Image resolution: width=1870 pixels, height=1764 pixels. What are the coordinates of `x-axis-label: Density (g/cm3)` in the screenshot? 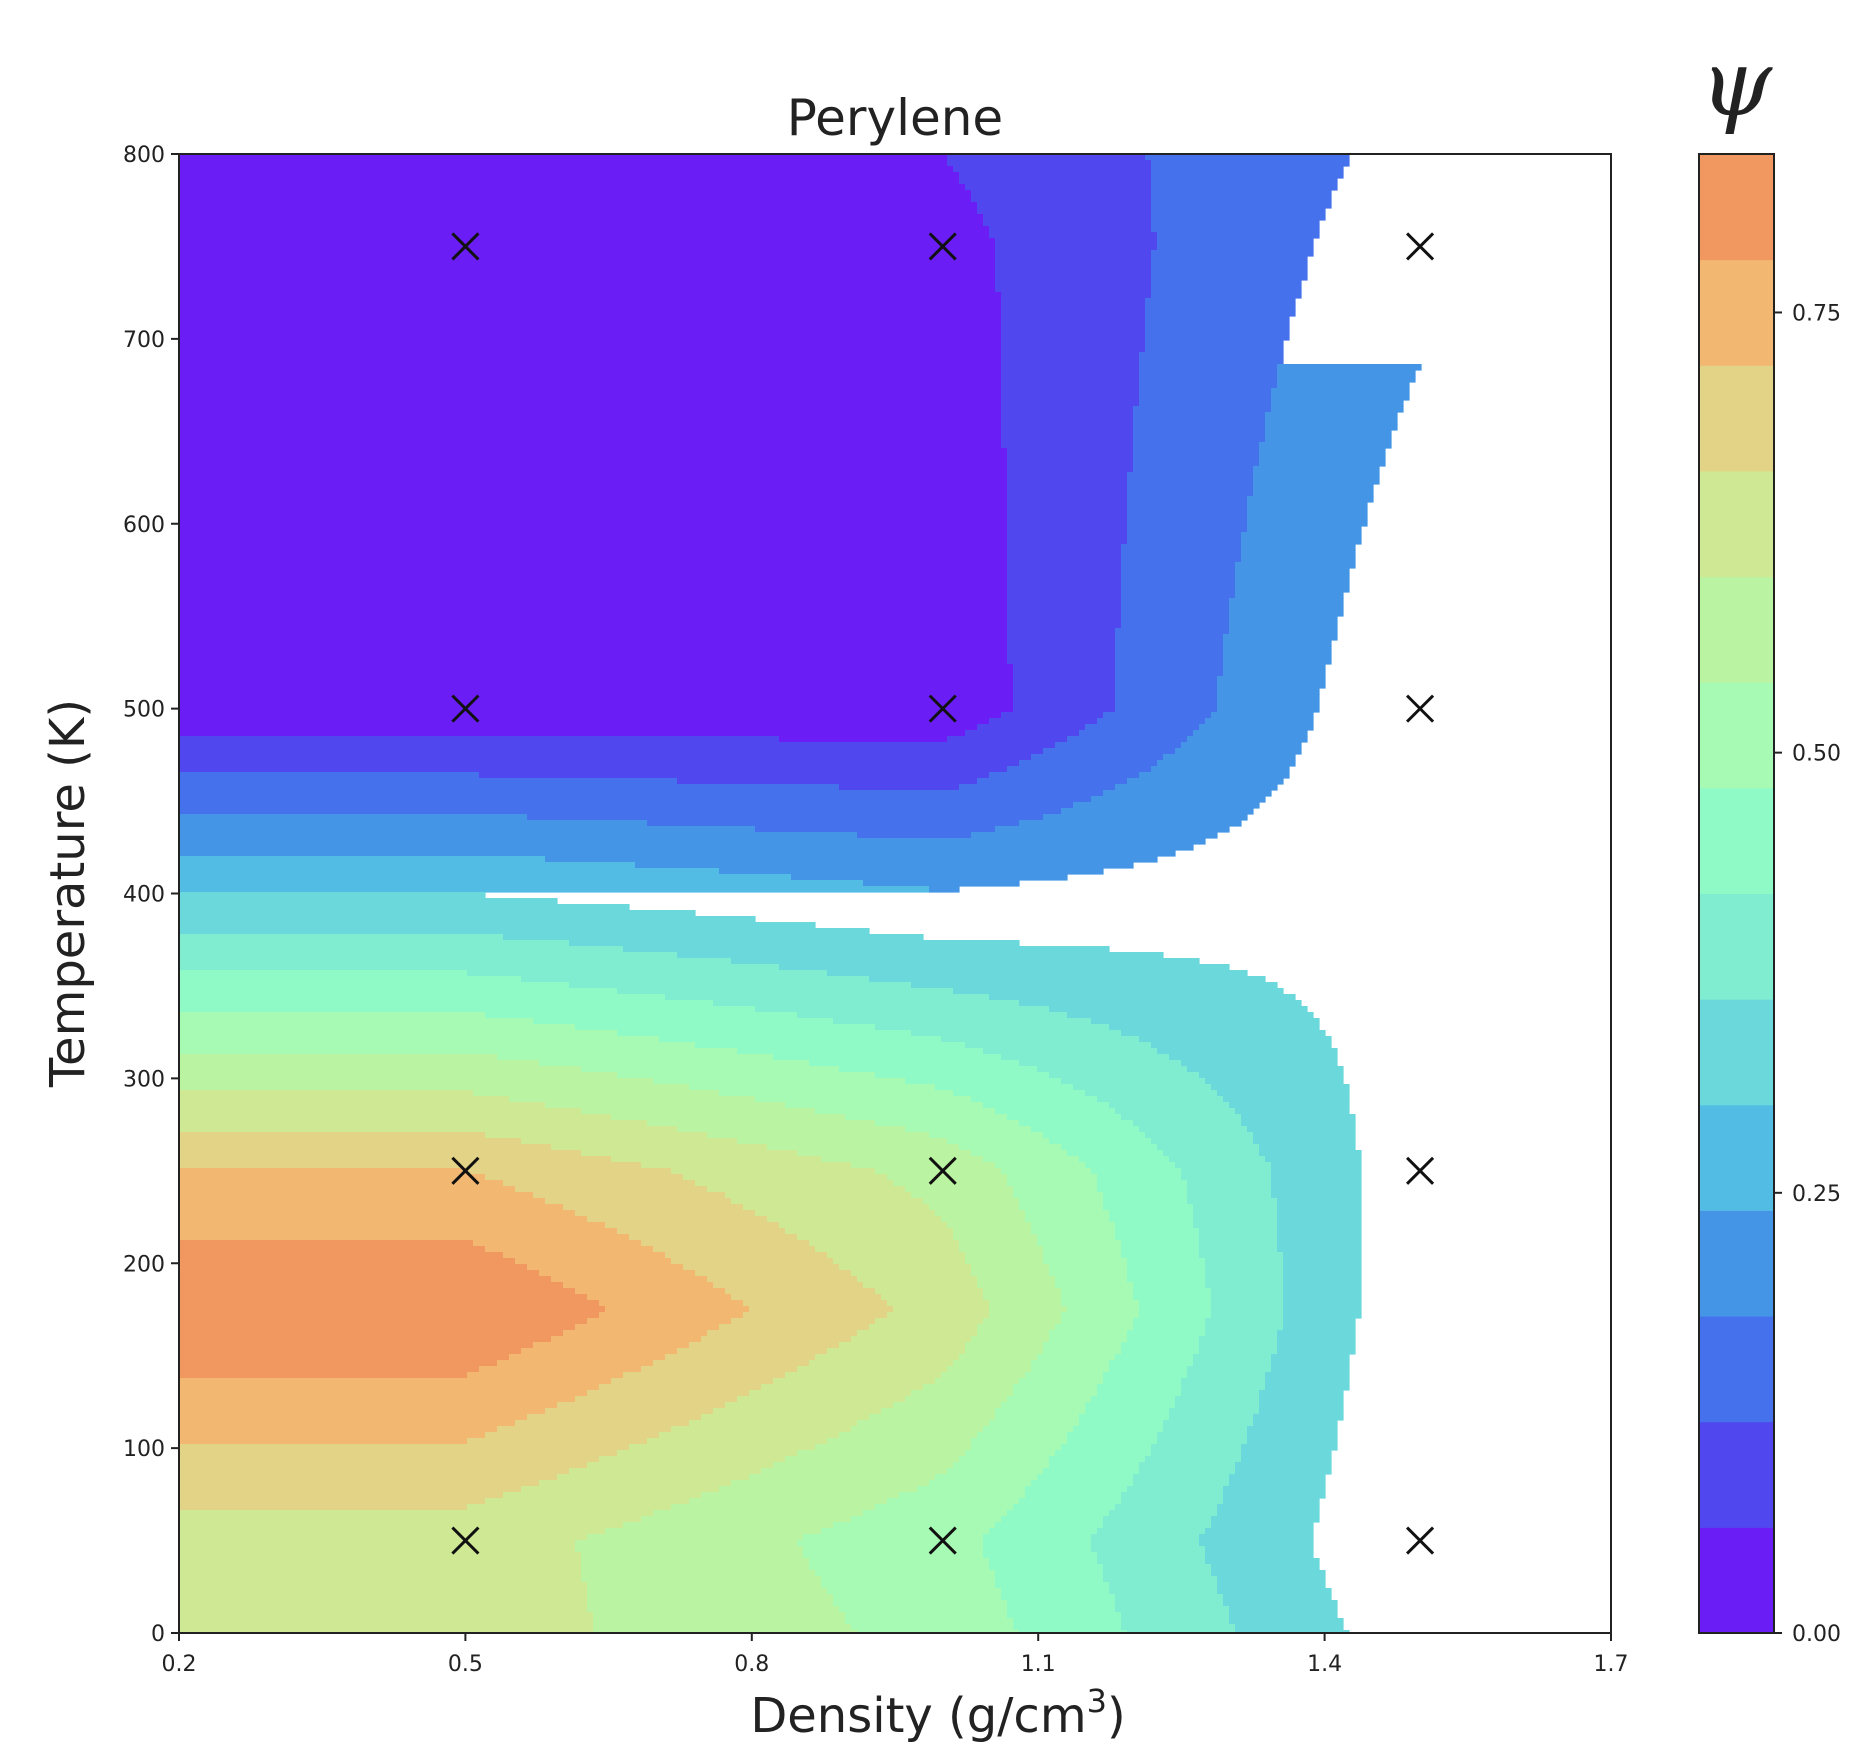 It's located at (937, 1713).